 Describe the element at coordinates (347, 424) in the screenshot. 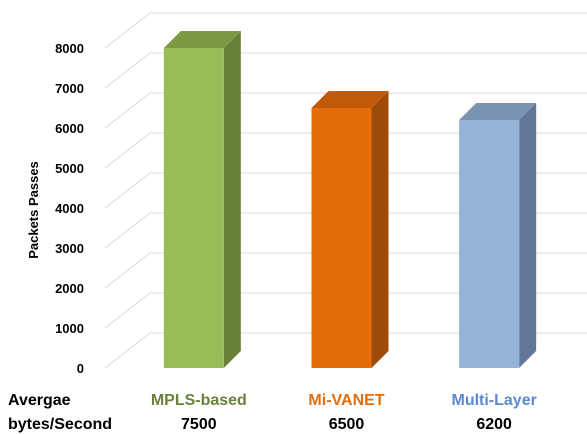

I see `table-value-label: 6500` at that location.